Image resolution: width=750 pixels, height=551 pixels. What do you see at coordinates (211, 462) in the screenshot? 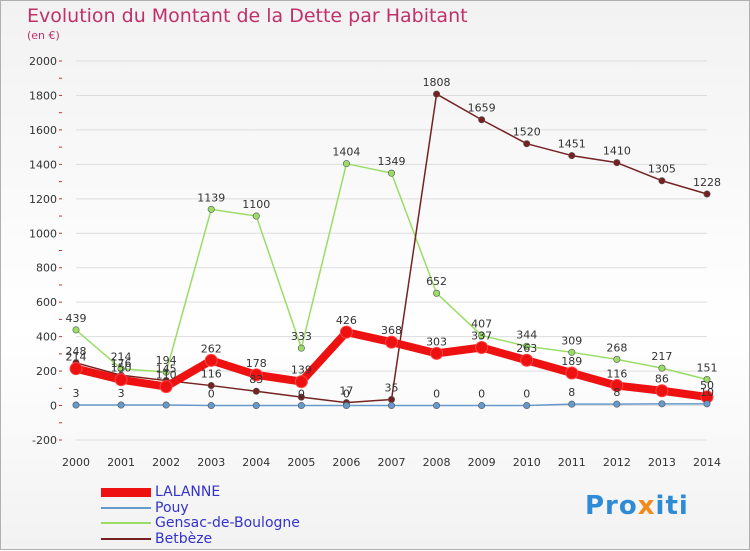
I see `x-tick-label: 2003` at bounding box center [211, 462].